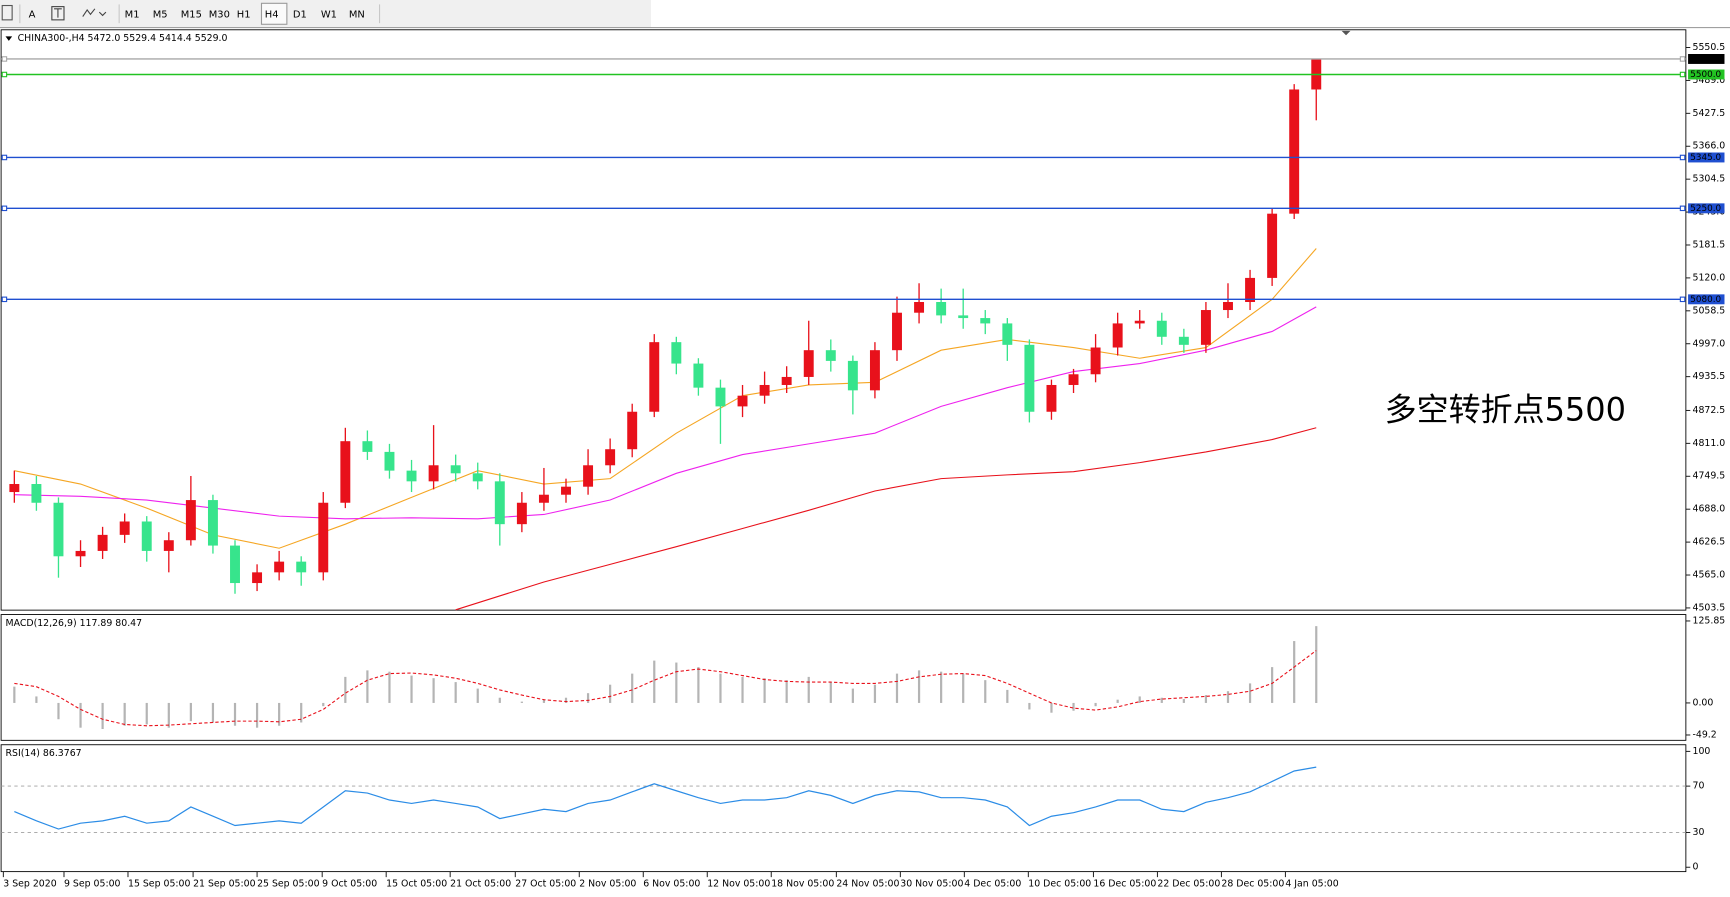 This screenshot has width=1730, height=897. What do you see at coordinates (1698, 786) in the screenshot?
I see `y-tick-label: 70` at bounding box center [1698, 786].